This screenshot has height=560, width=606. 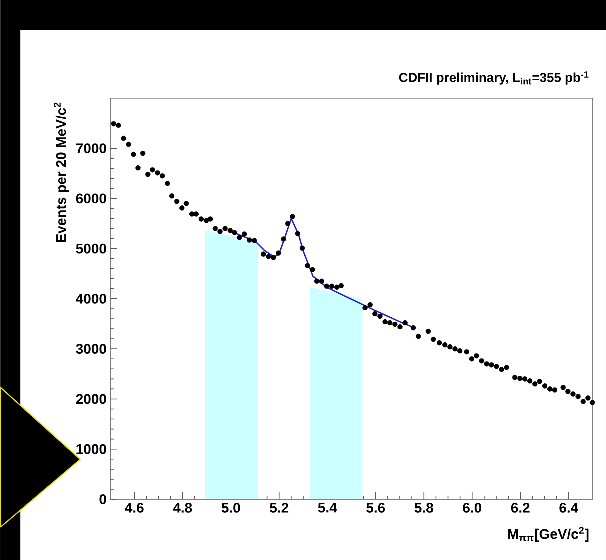 What do you see at coordinates (91, 449) in the screenshot?
I see `y-tick-label: 1000` at bounding box center [91, 449].